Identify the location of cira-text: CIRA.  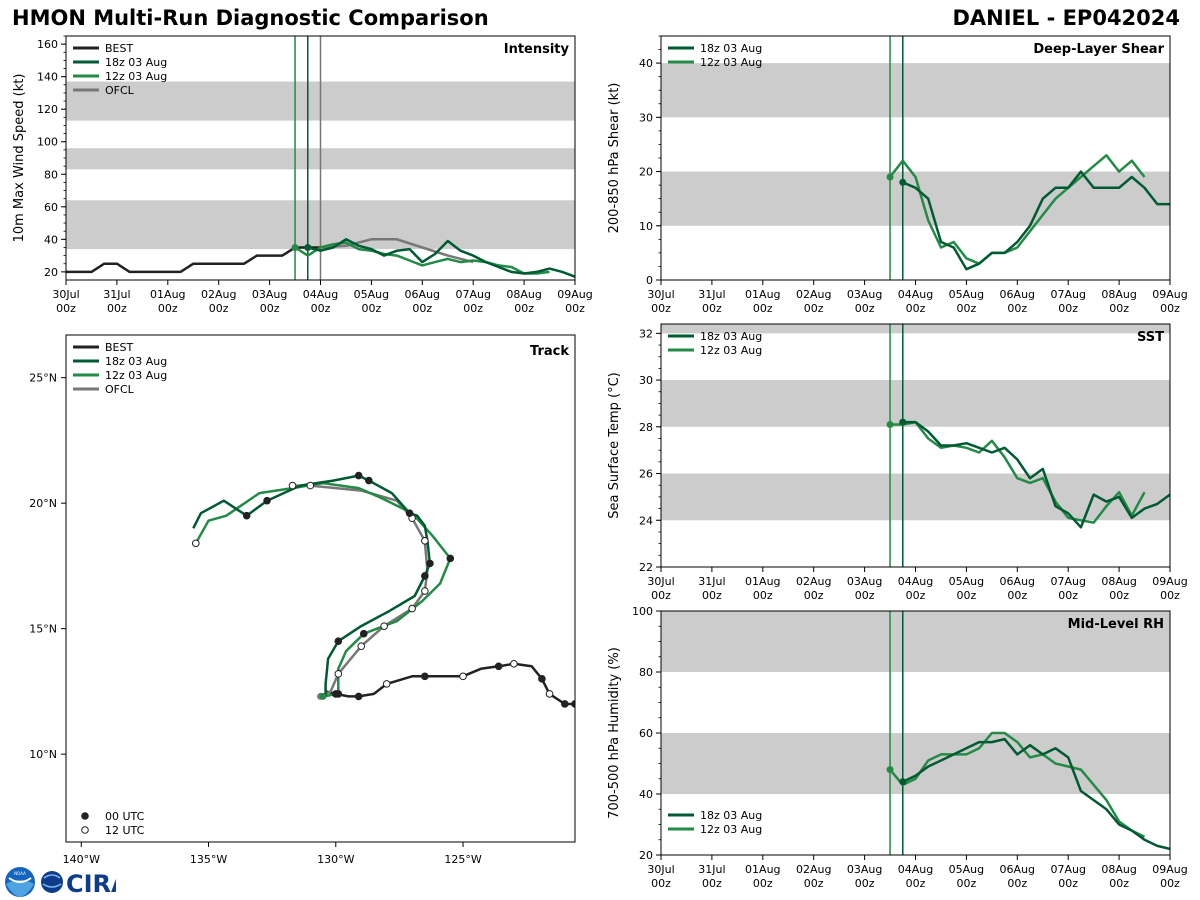
(91, 884).